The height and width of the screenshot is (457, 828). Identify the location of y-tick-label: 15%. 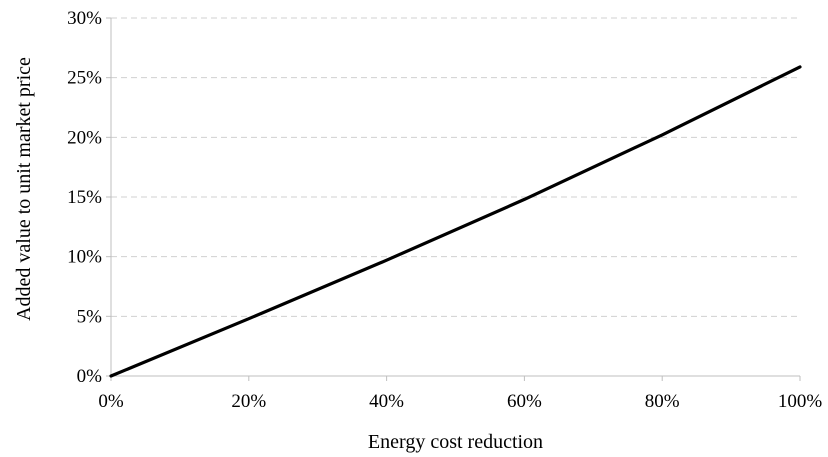
(84, 197).